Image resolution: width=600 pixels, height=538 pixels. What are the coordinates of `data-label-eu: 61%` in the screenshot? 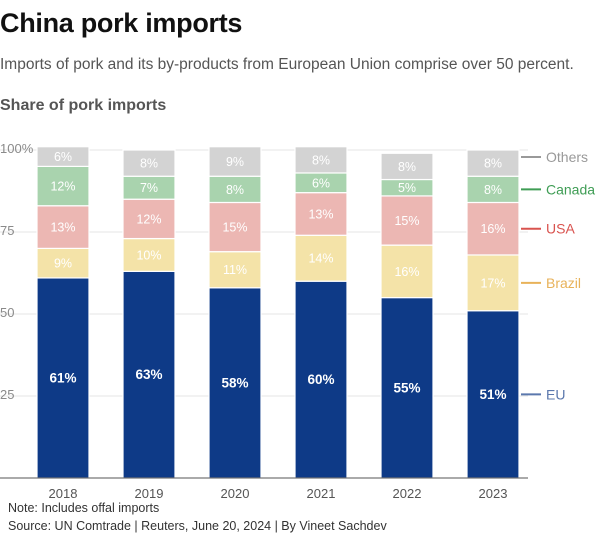 It's located at (62, 377).